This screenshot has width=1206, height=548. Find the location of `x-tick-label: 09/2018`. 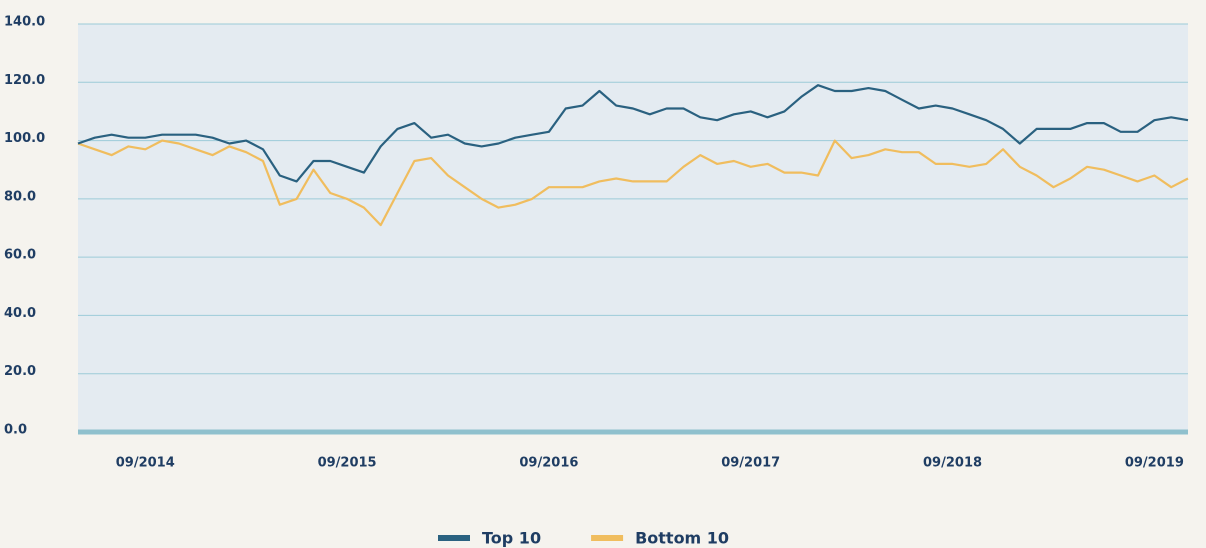

x-tick-label: 09/2018 is located at coordinates (952, 463).